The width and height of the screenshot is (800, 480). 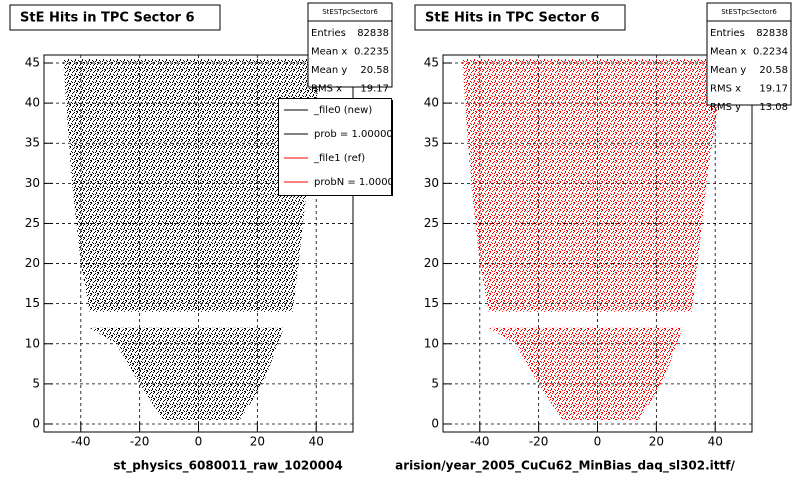 What do you see at coordinates (356, 134) in the screenshot?
I see `legend-label: prob = 1.000000` at bounding box center [356, 134].